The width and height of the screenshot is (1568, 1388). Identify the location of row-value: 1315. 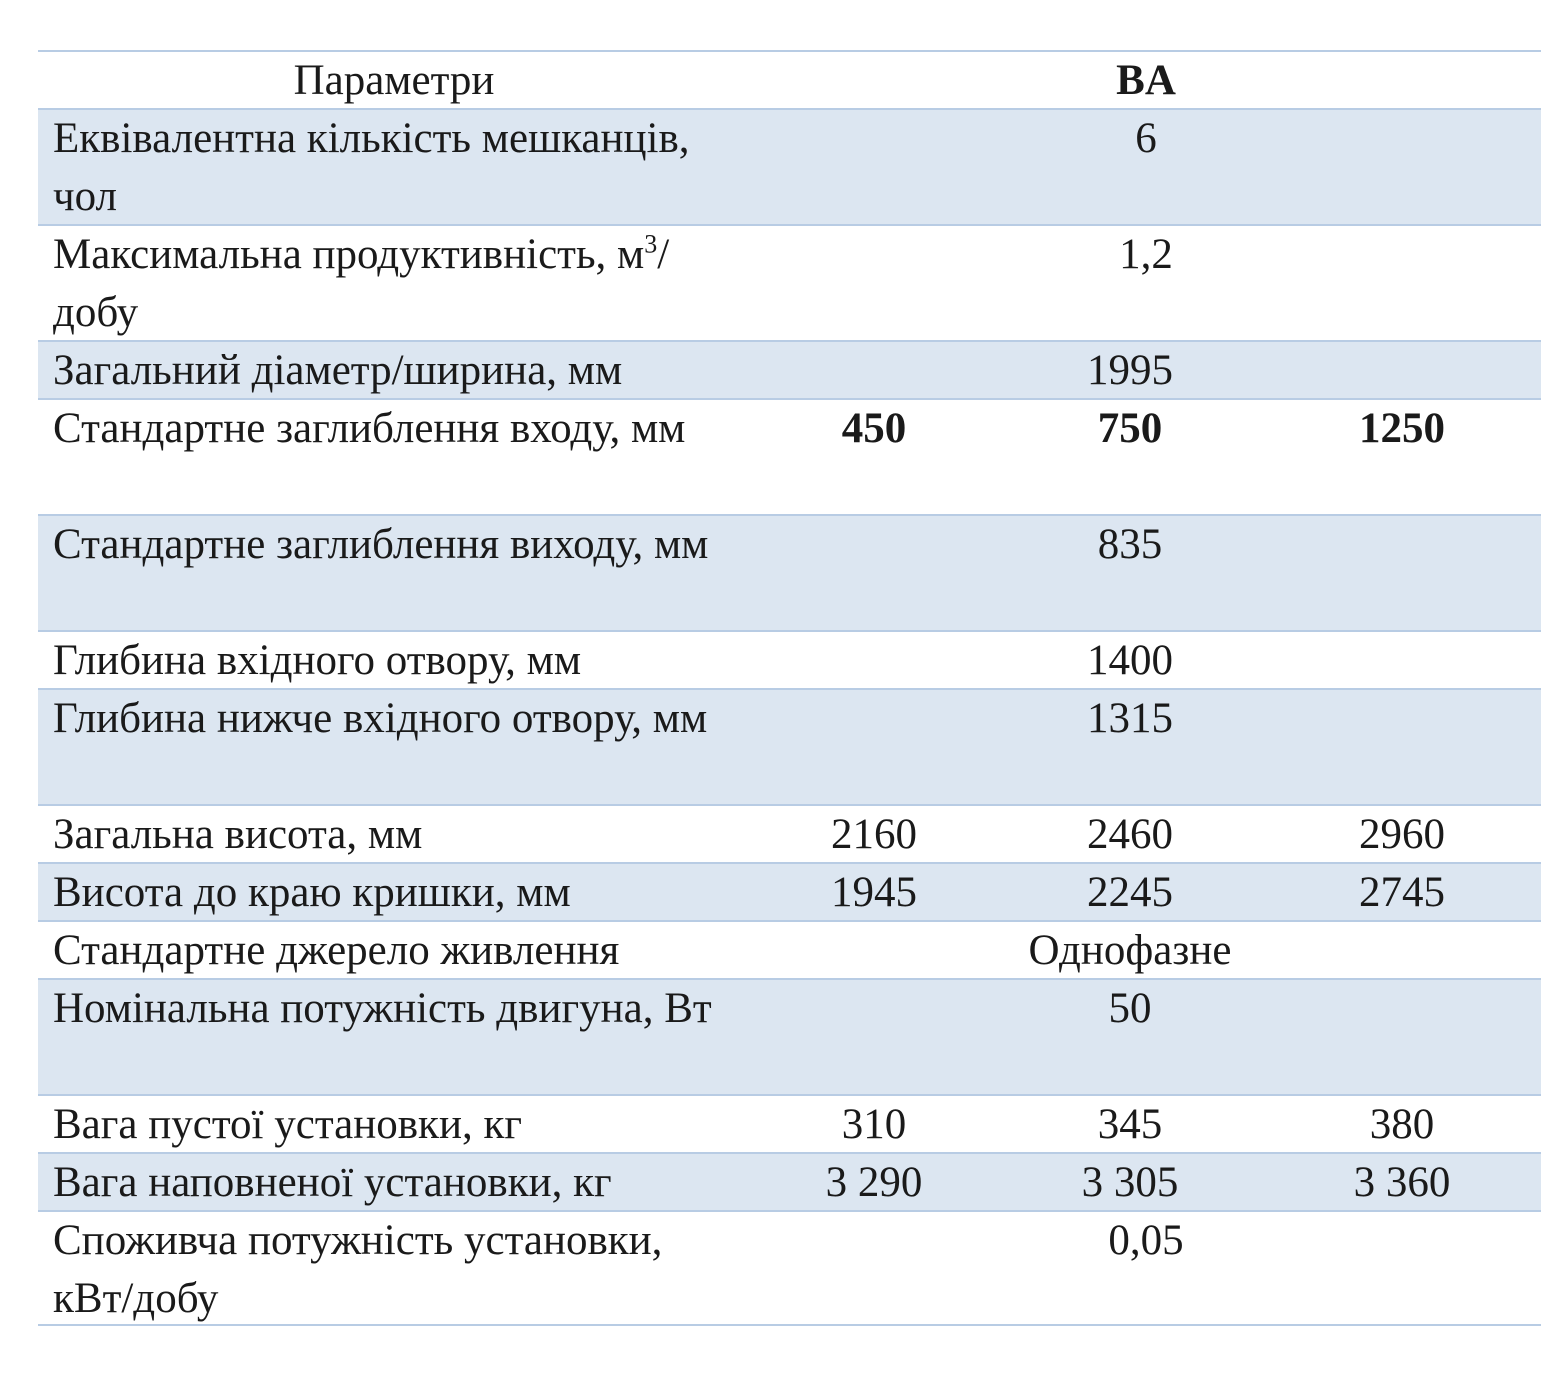
(1130, 718).